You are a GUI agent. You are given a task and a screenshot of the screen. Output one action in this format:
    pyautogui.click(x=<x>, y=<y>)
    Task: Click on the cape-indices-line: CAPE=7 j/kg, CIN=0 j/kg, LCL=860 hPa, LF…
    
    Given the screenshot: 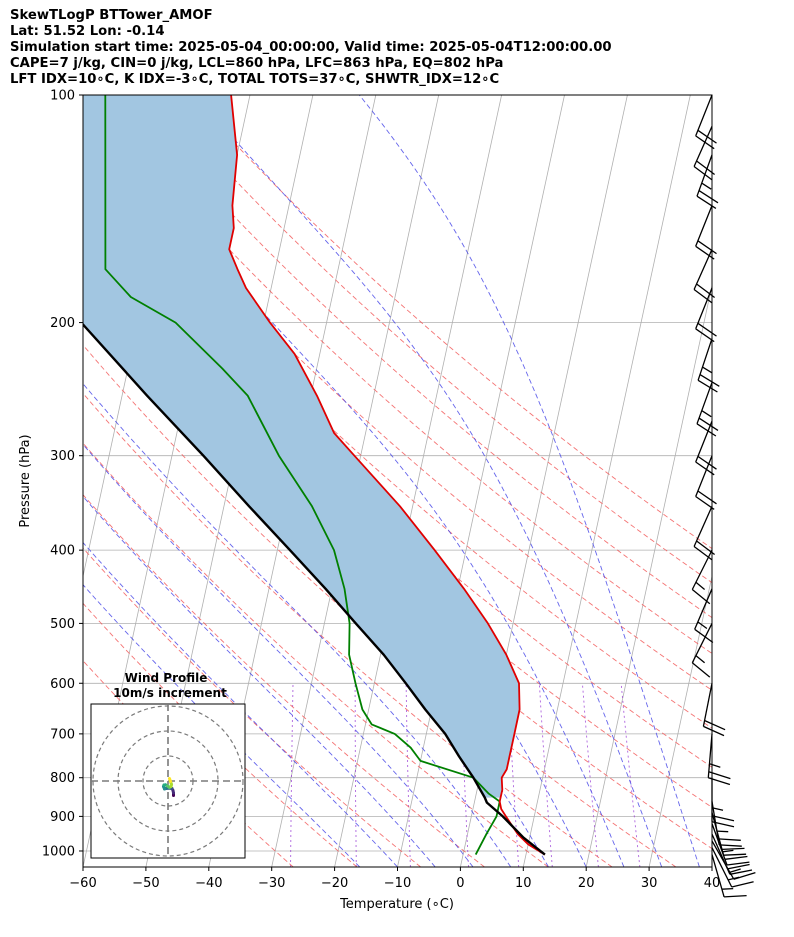 What is the action you would take?
    pyautogui.click(x=257, y=63)
    